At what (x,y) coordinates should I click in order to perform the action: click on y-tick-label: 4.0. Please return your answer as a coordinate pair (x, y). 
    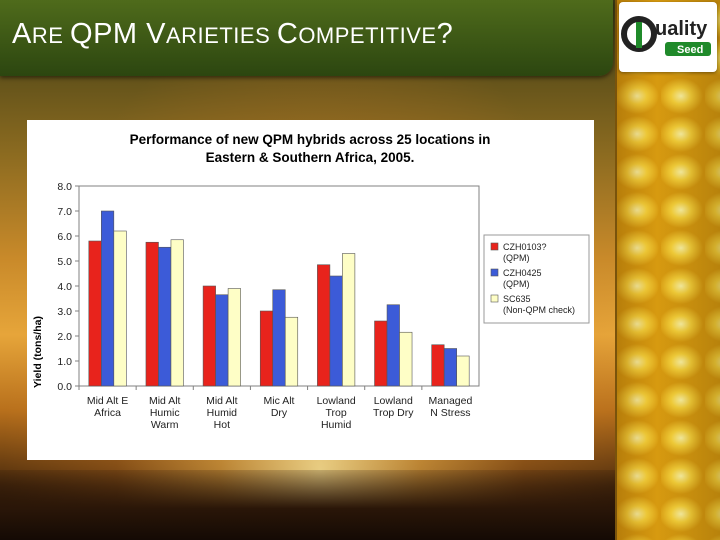
    Looking at the image, I should click on (64, 287).